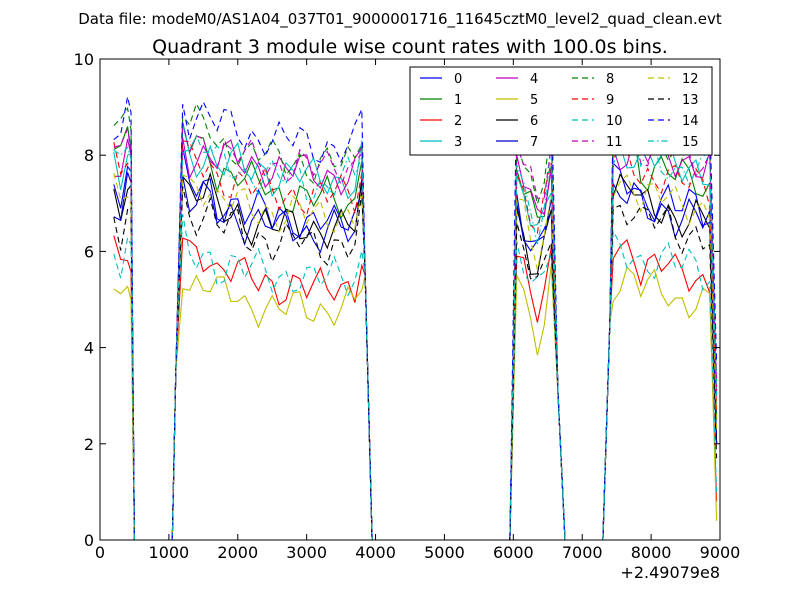 Image resolution: width=800 pixels, height=600 pixels. What do you see at coordinates (610, 100) in the screenshot?
I see `legend-label-9: 9` at bounding box center [610, 100].